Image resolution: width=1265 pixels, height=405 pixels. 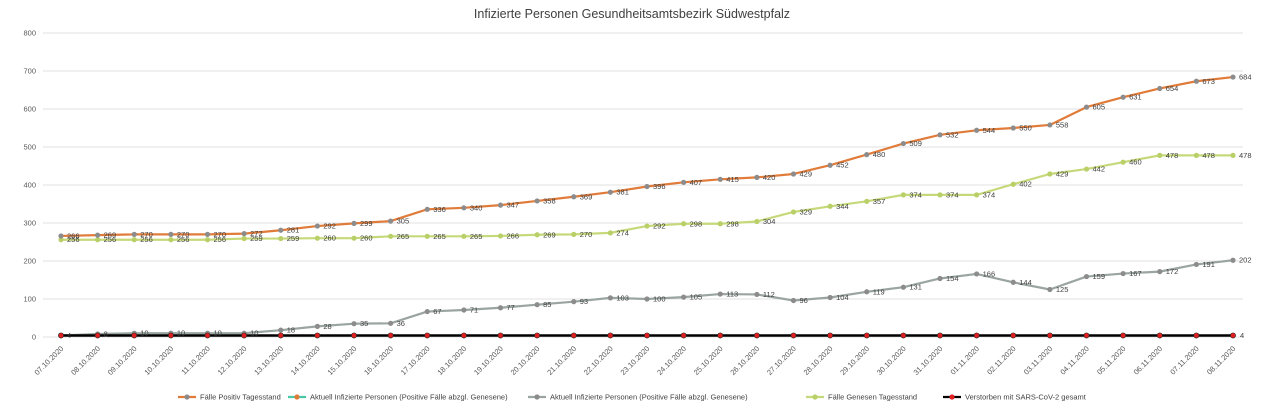 What do you see at coordinates (659, 299) in the screenshot?
I see `data-label: 100` at bounding box center [659, 299].